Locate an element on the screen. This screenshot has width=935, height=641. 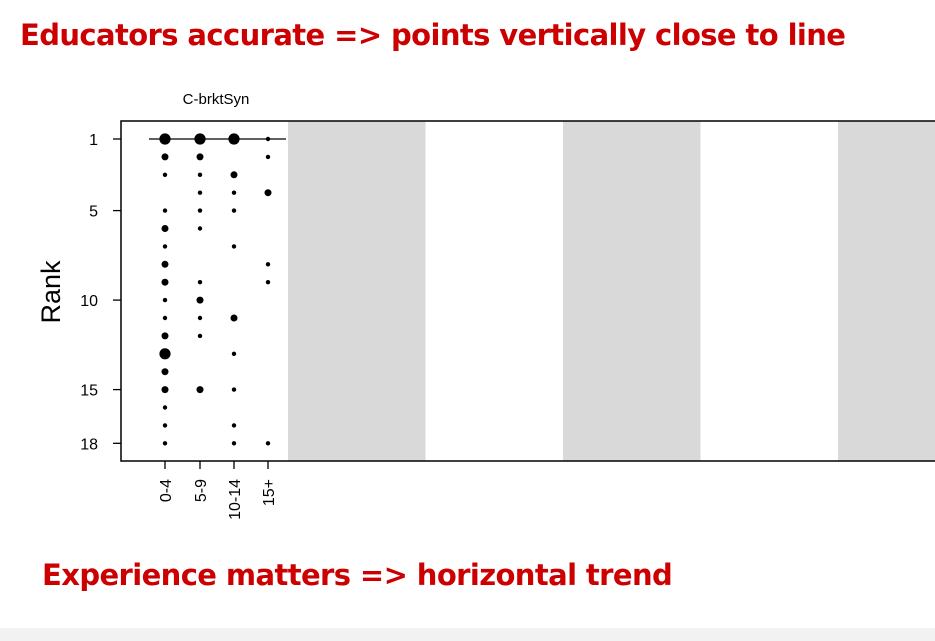
point-15+-rank-4 is located at coordinates (268, 193).